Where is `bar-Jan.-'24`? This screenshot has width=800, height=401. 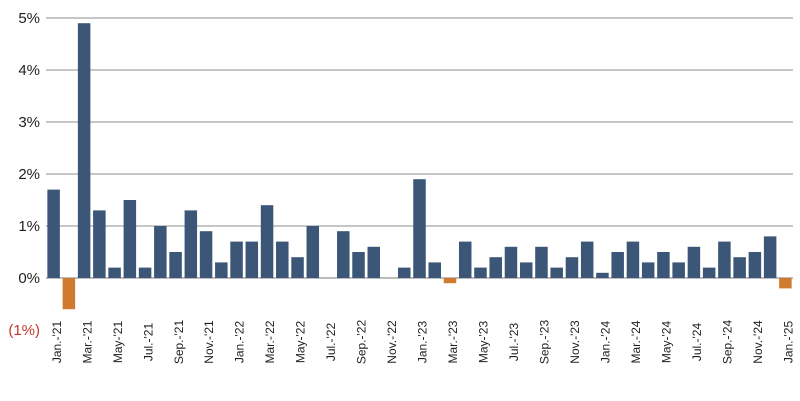
bar-Jan.-'24 is located at coordinates (602, 275).